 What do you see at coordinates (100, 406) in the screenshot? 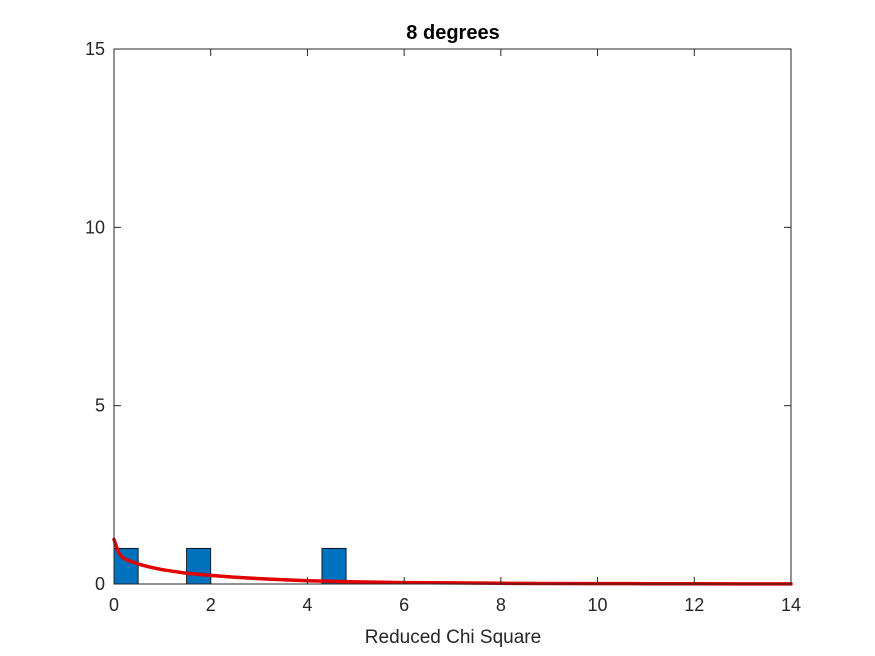
I see `y-tick-label: 5` at bounding box center [100, 406].